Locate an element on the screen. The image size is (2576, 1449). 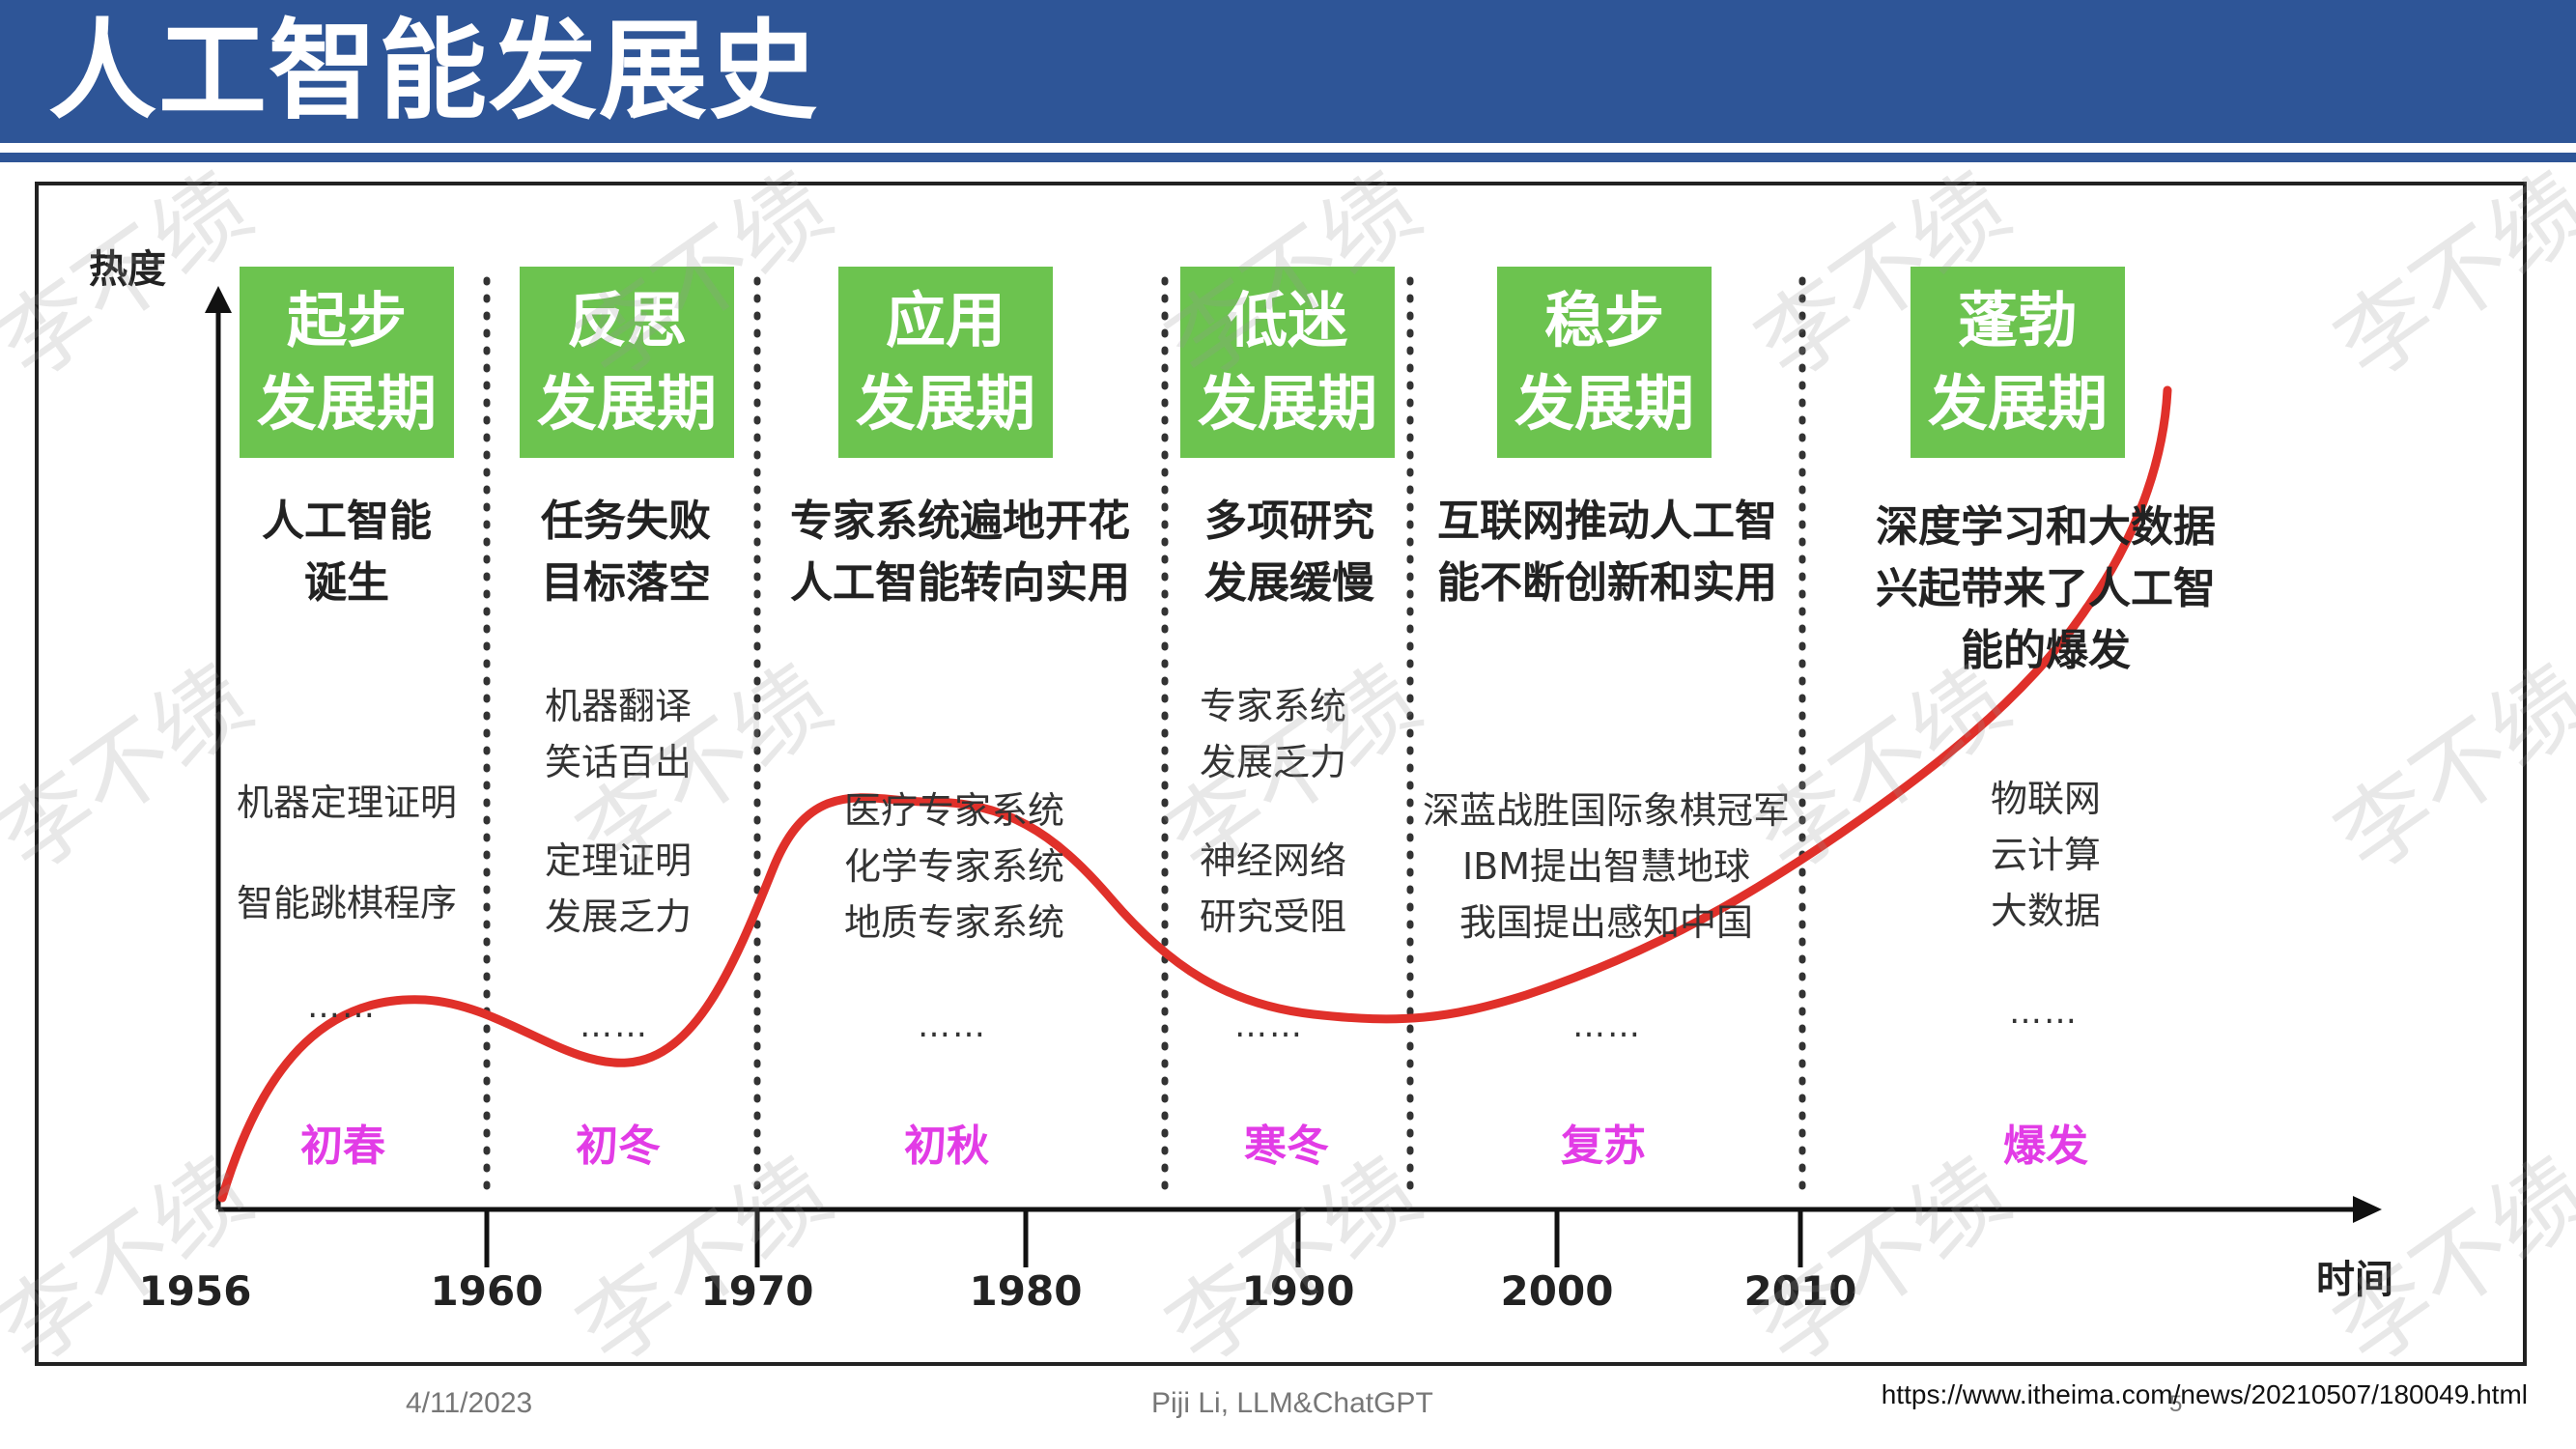
stage-box-dimi: 低迷 发展期 is located at coordinates (1287, 362).